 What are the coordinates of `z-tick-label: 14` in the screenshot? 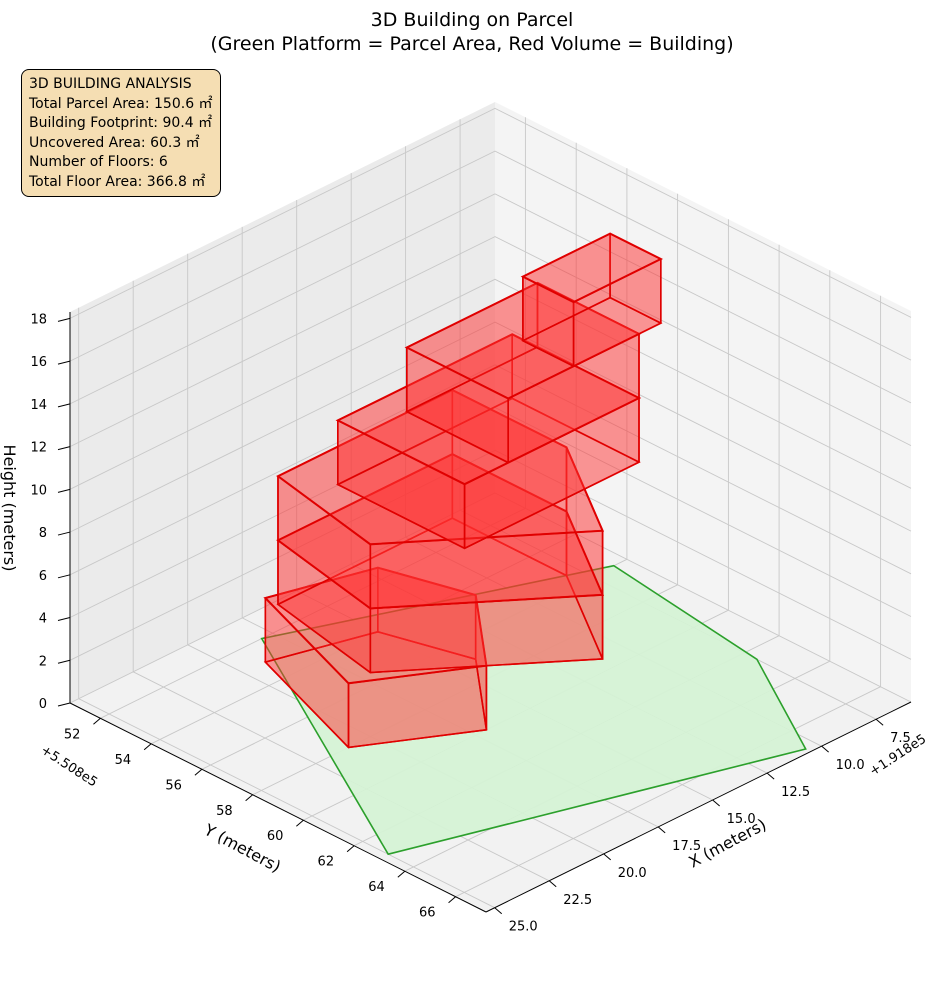 It's located at (38, 405).